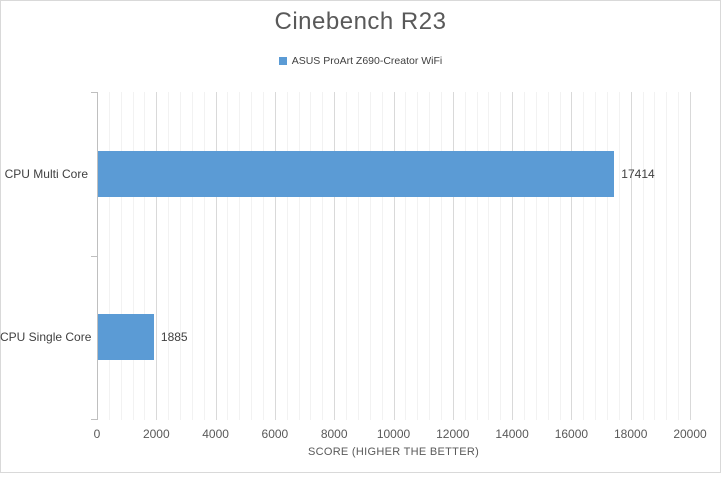 Image resolution: width=721 pixels, height=480 pixels. I want to click on category-axis-line, so click(97, 256).